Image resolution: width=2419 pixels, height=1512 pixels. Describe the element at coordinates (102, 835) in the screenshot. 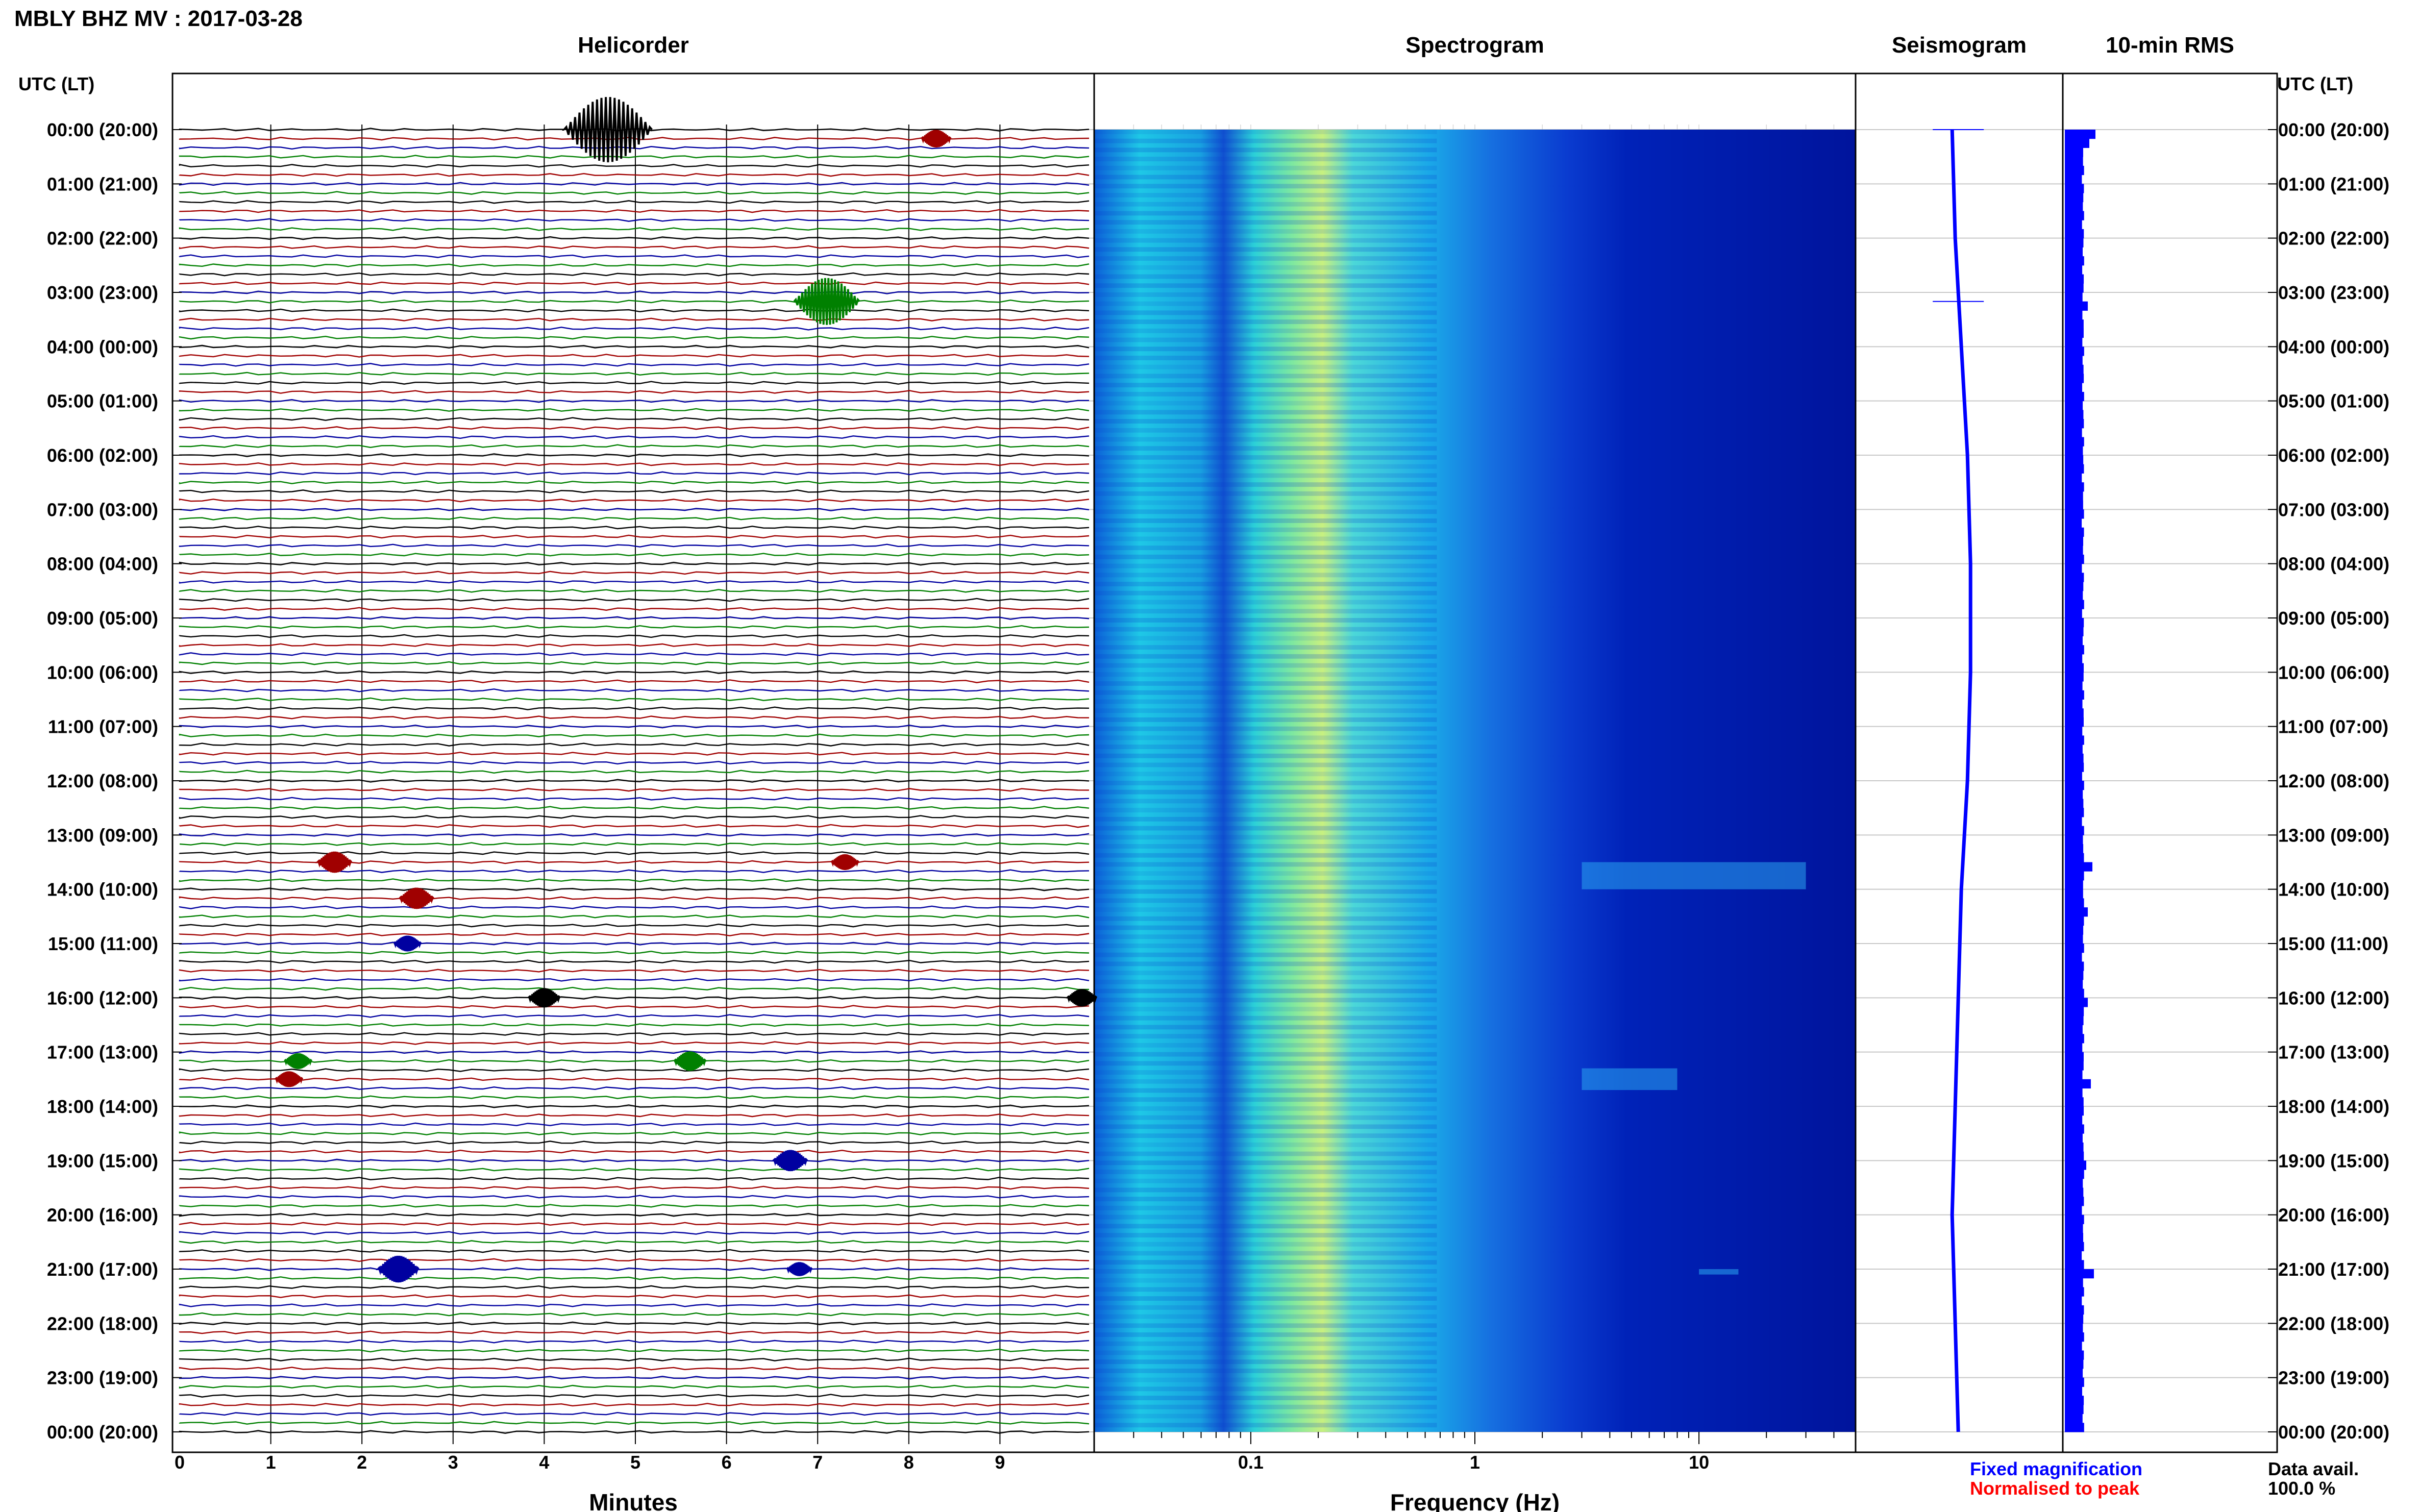

I see `left-hour-label: 13:00 (09:00)` at that location.